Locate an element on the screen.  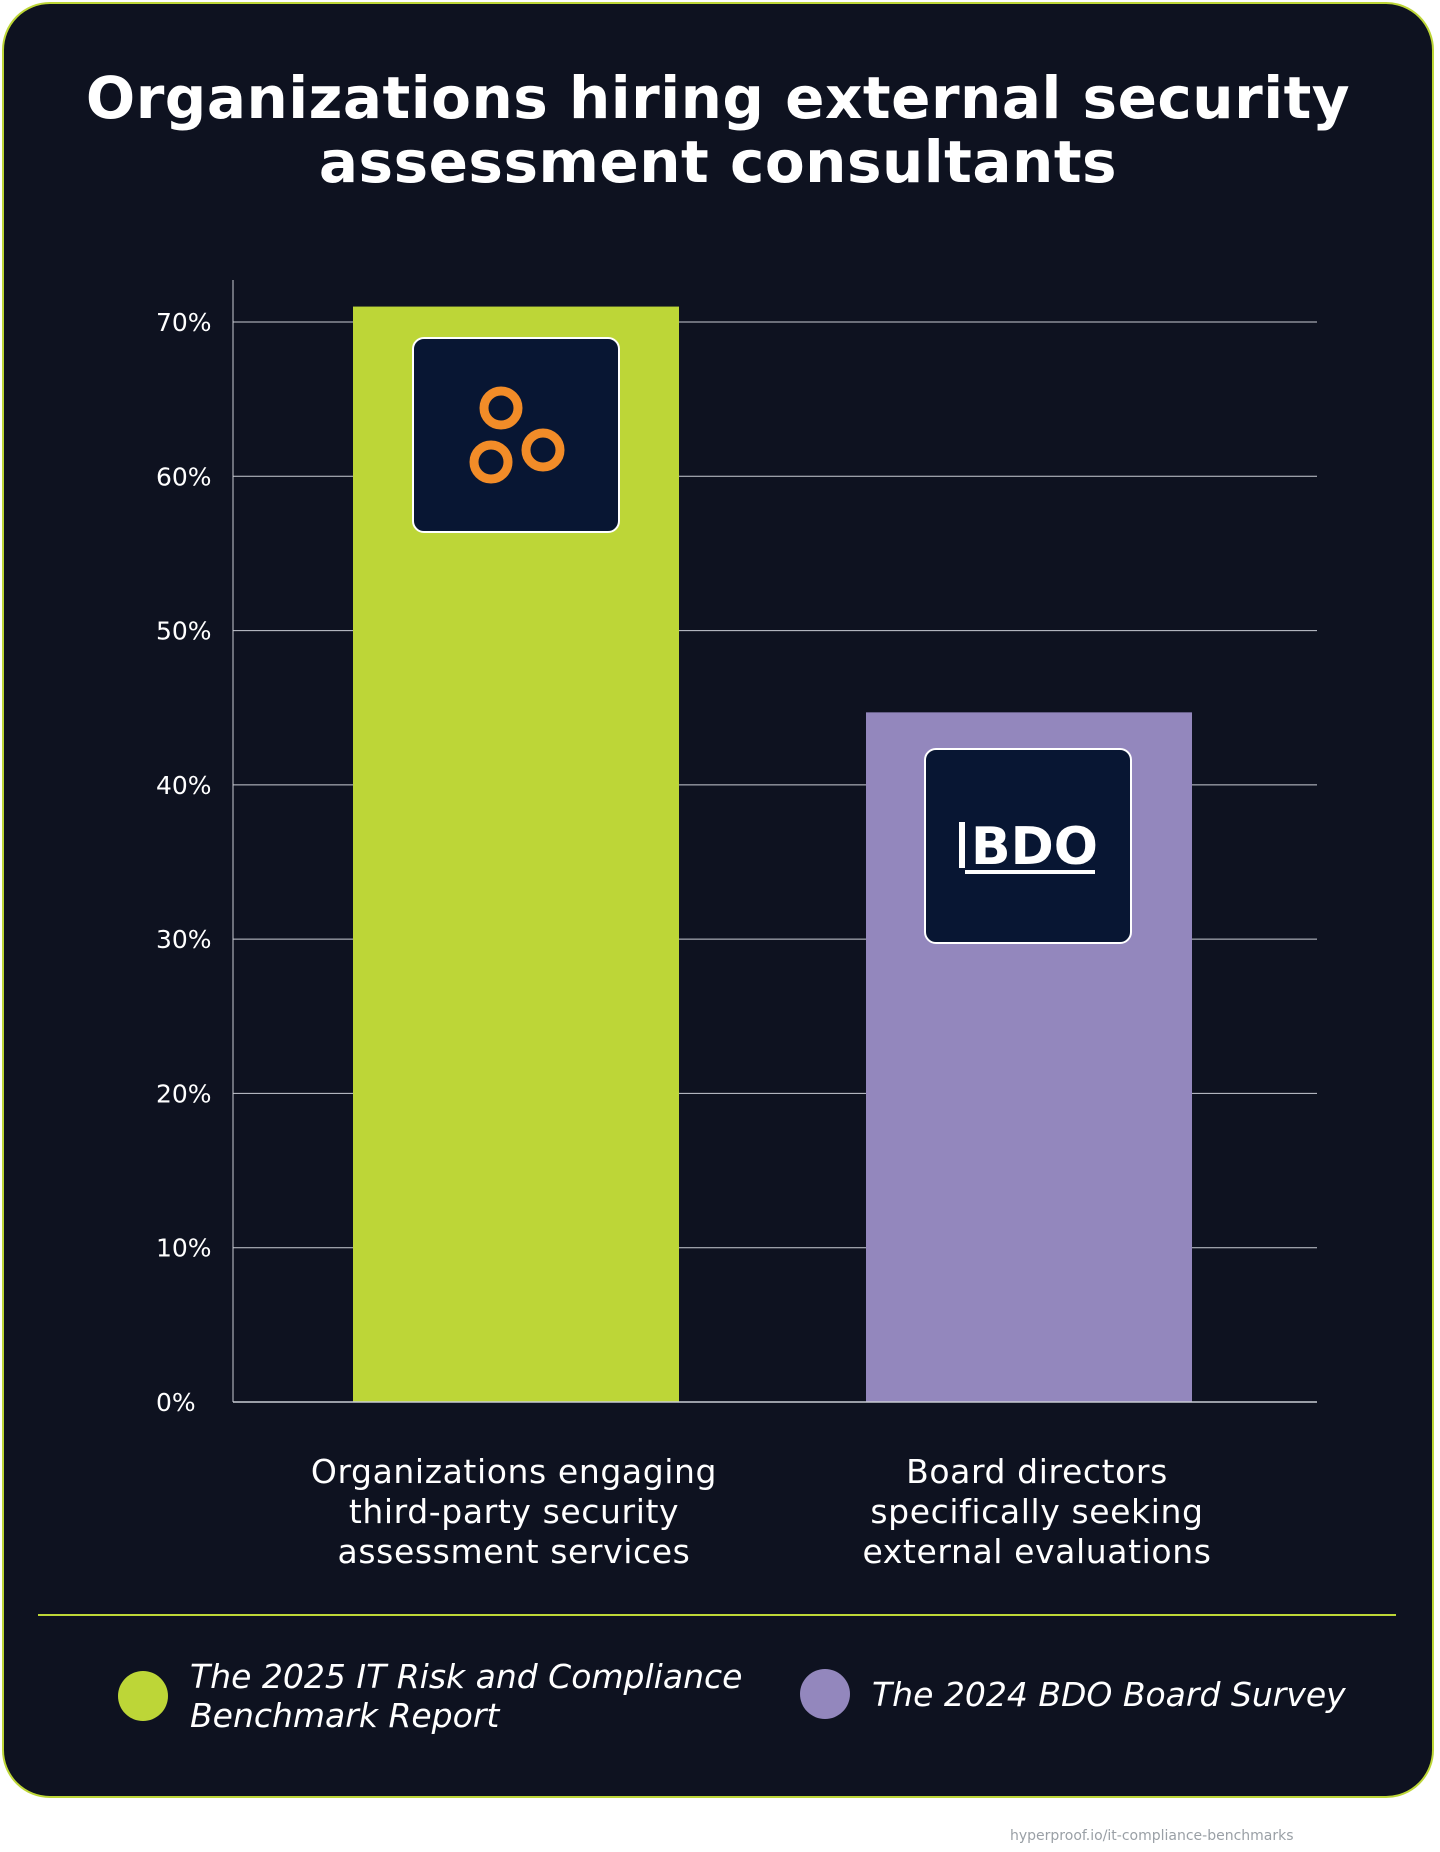
company-logo-card is located at coordinates (516, 435).